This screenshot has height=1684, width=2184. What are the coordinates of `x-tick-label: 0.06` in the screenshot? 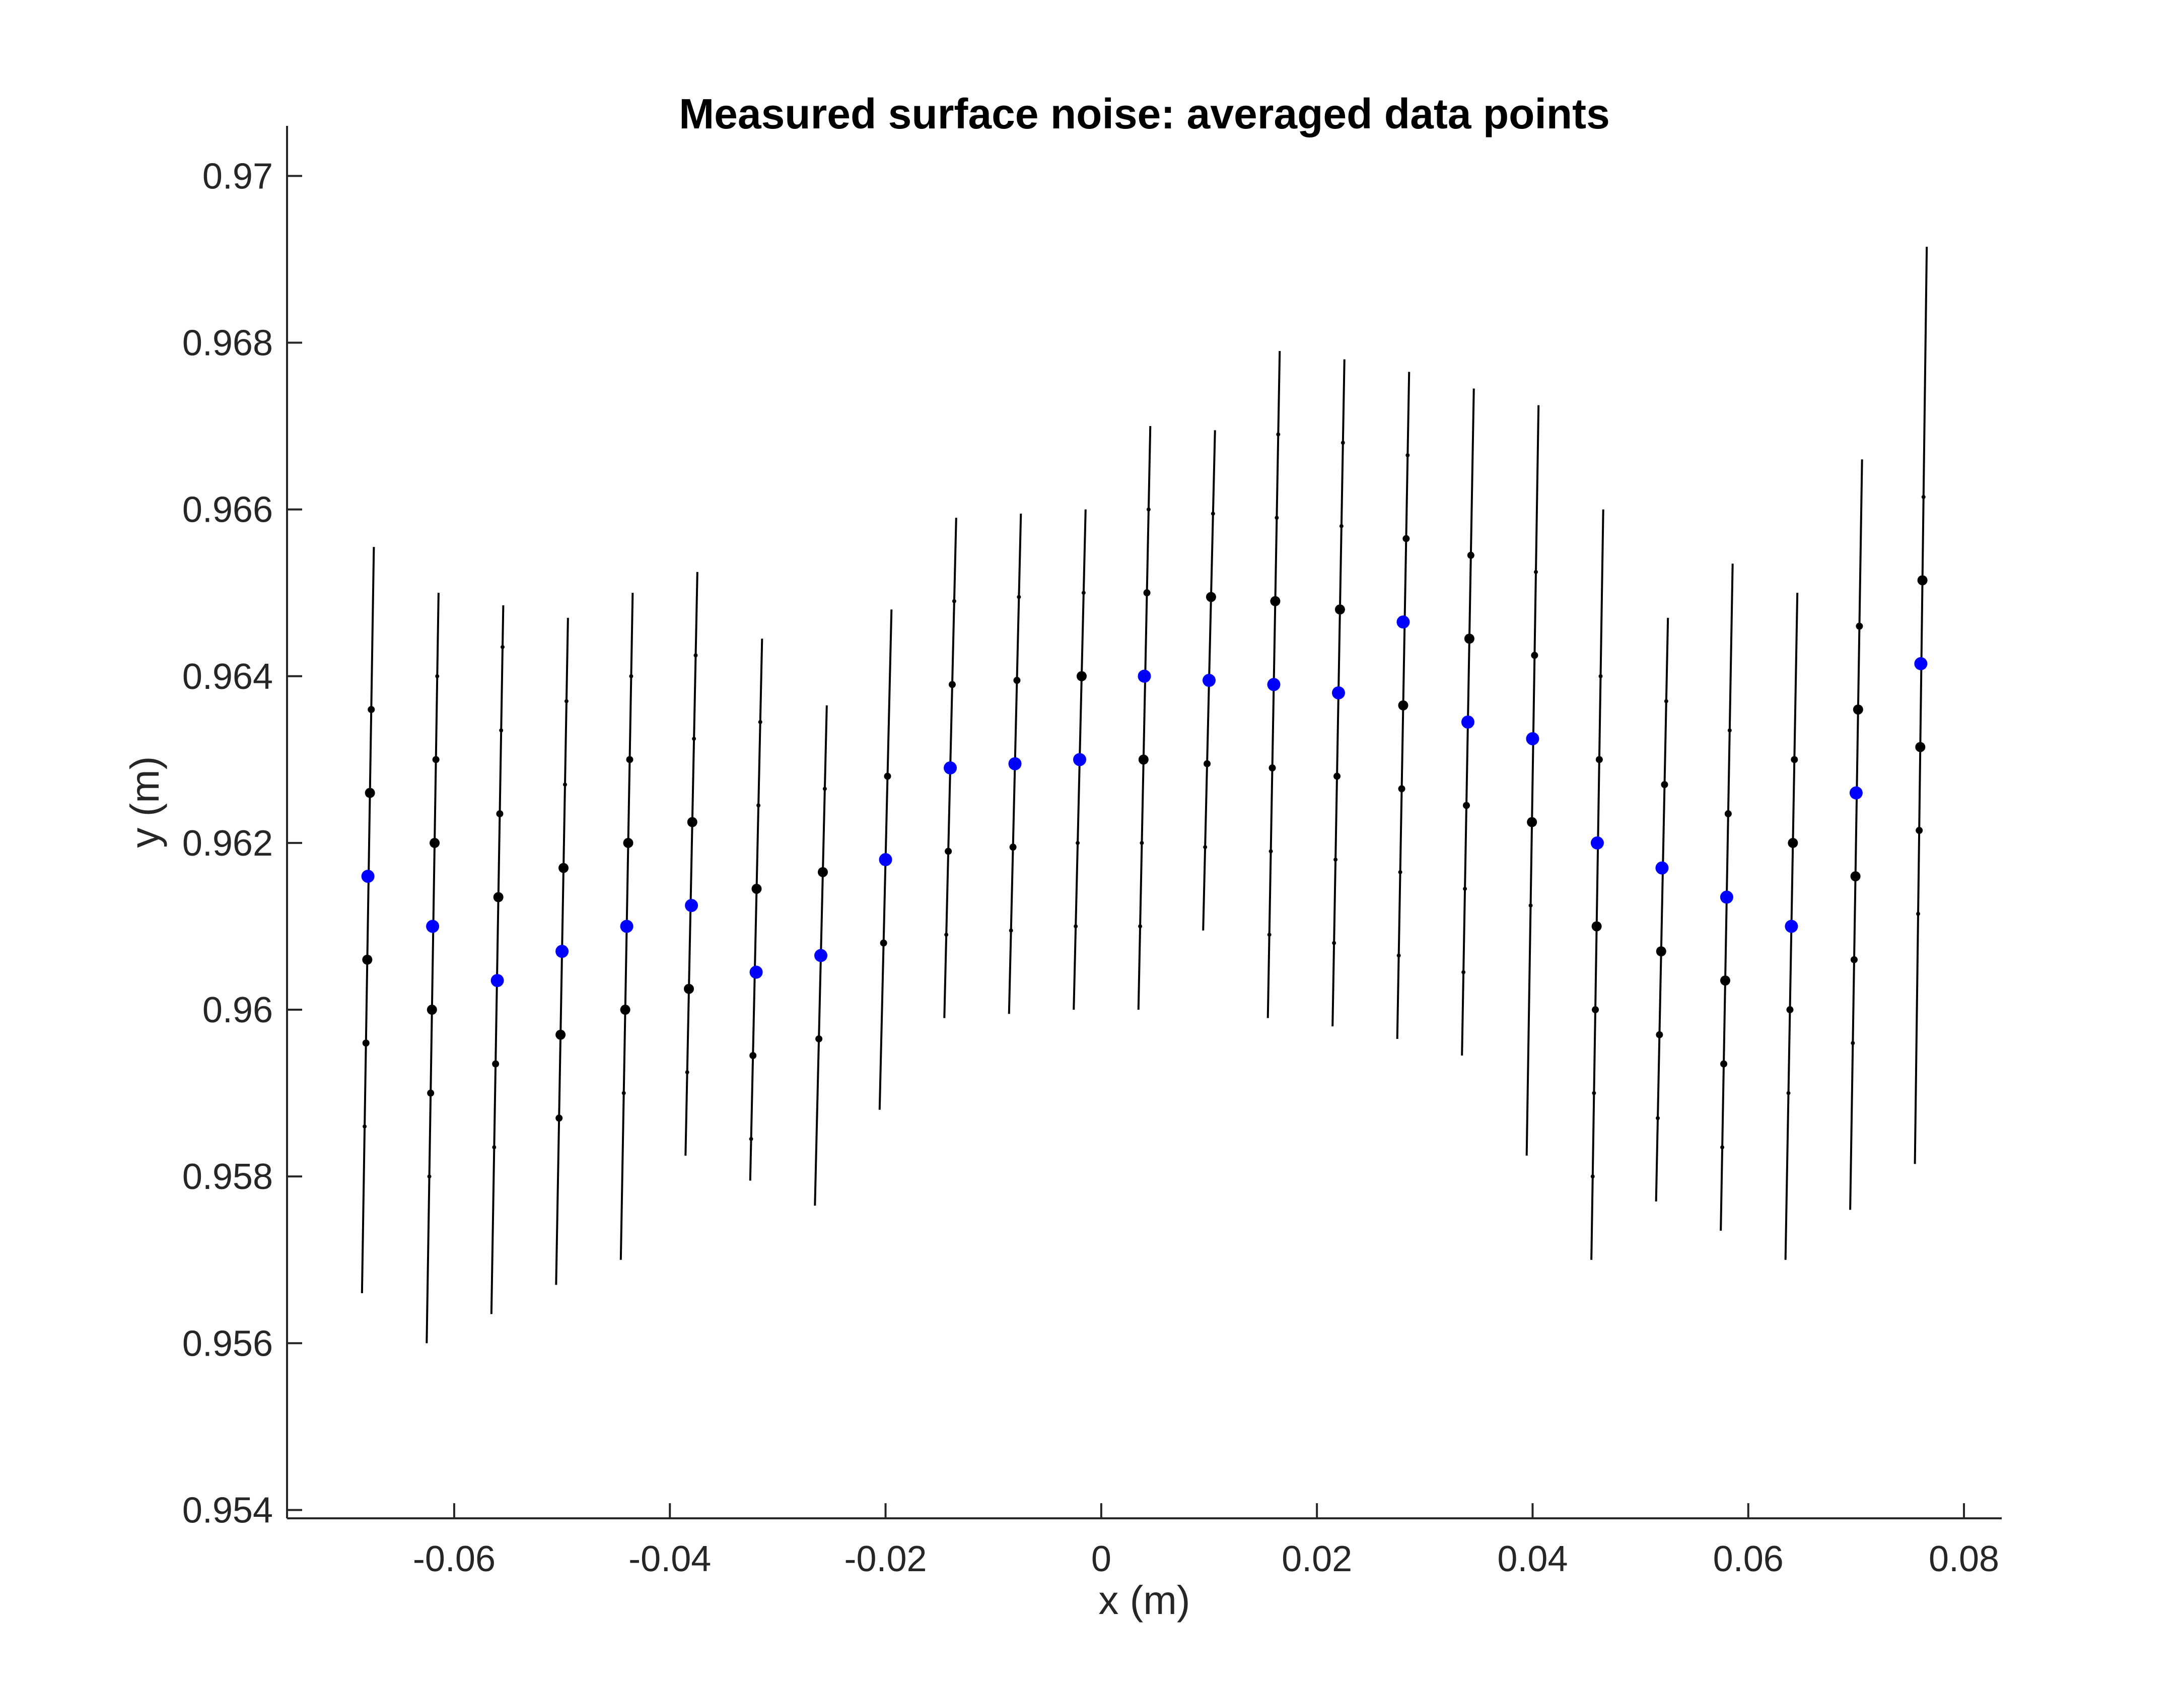 It's located at (1748, 1559).